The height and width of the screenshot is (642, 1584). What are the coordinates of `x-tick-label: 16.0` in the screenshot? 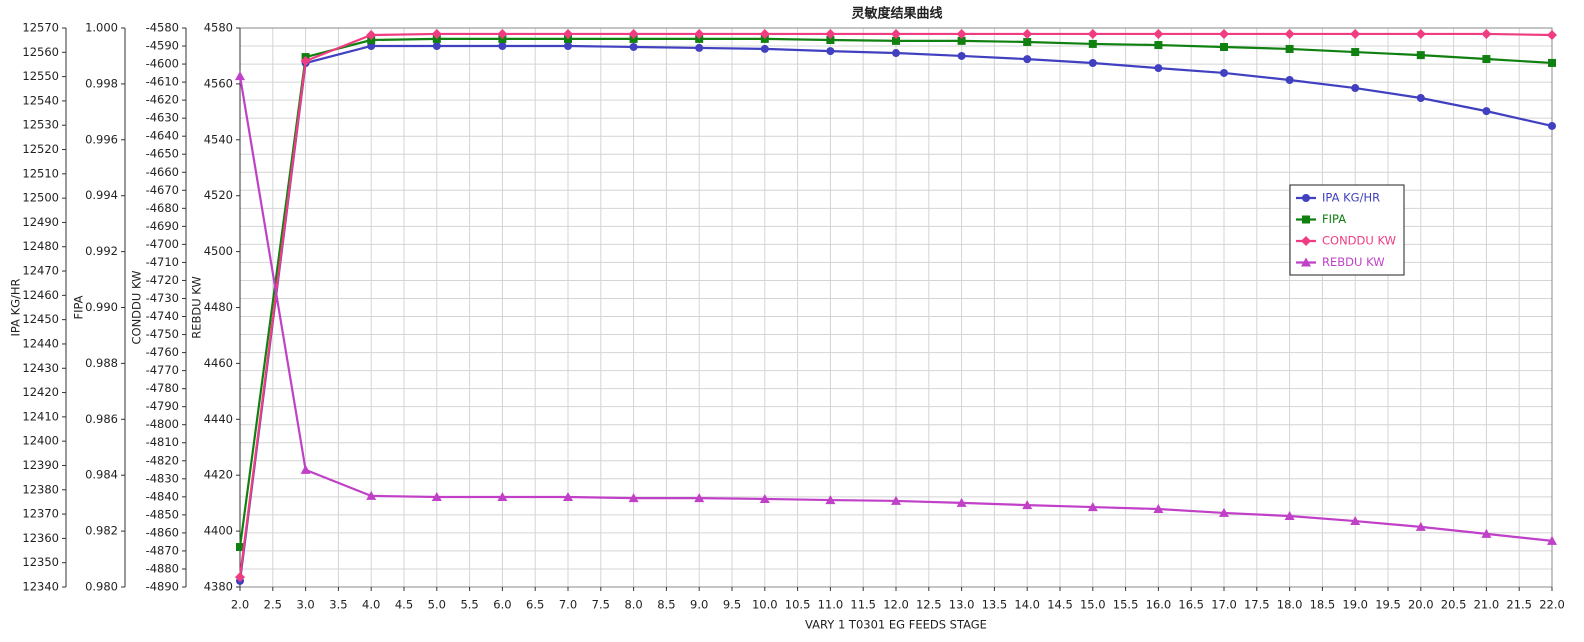 It's located at (1159, 605).